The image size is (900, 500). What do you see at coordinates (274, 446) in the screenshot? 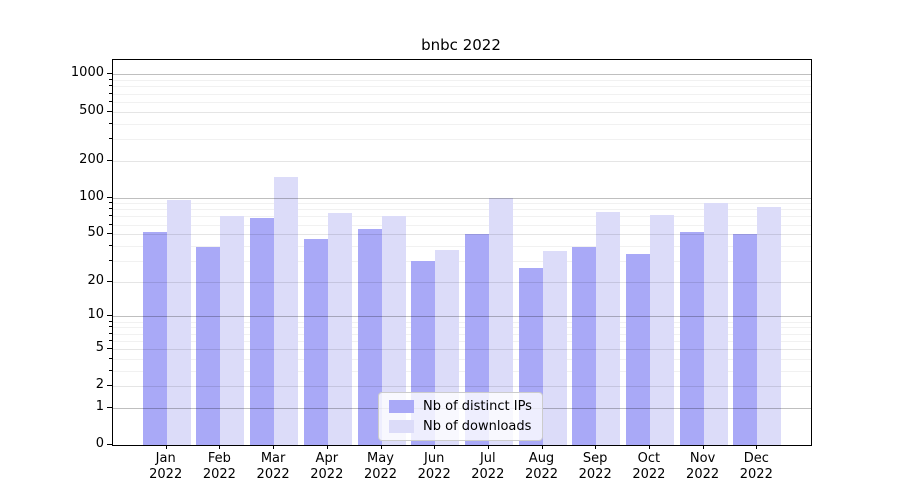
I see `x-tick-mark-mar` at bounding box center [274, 446].